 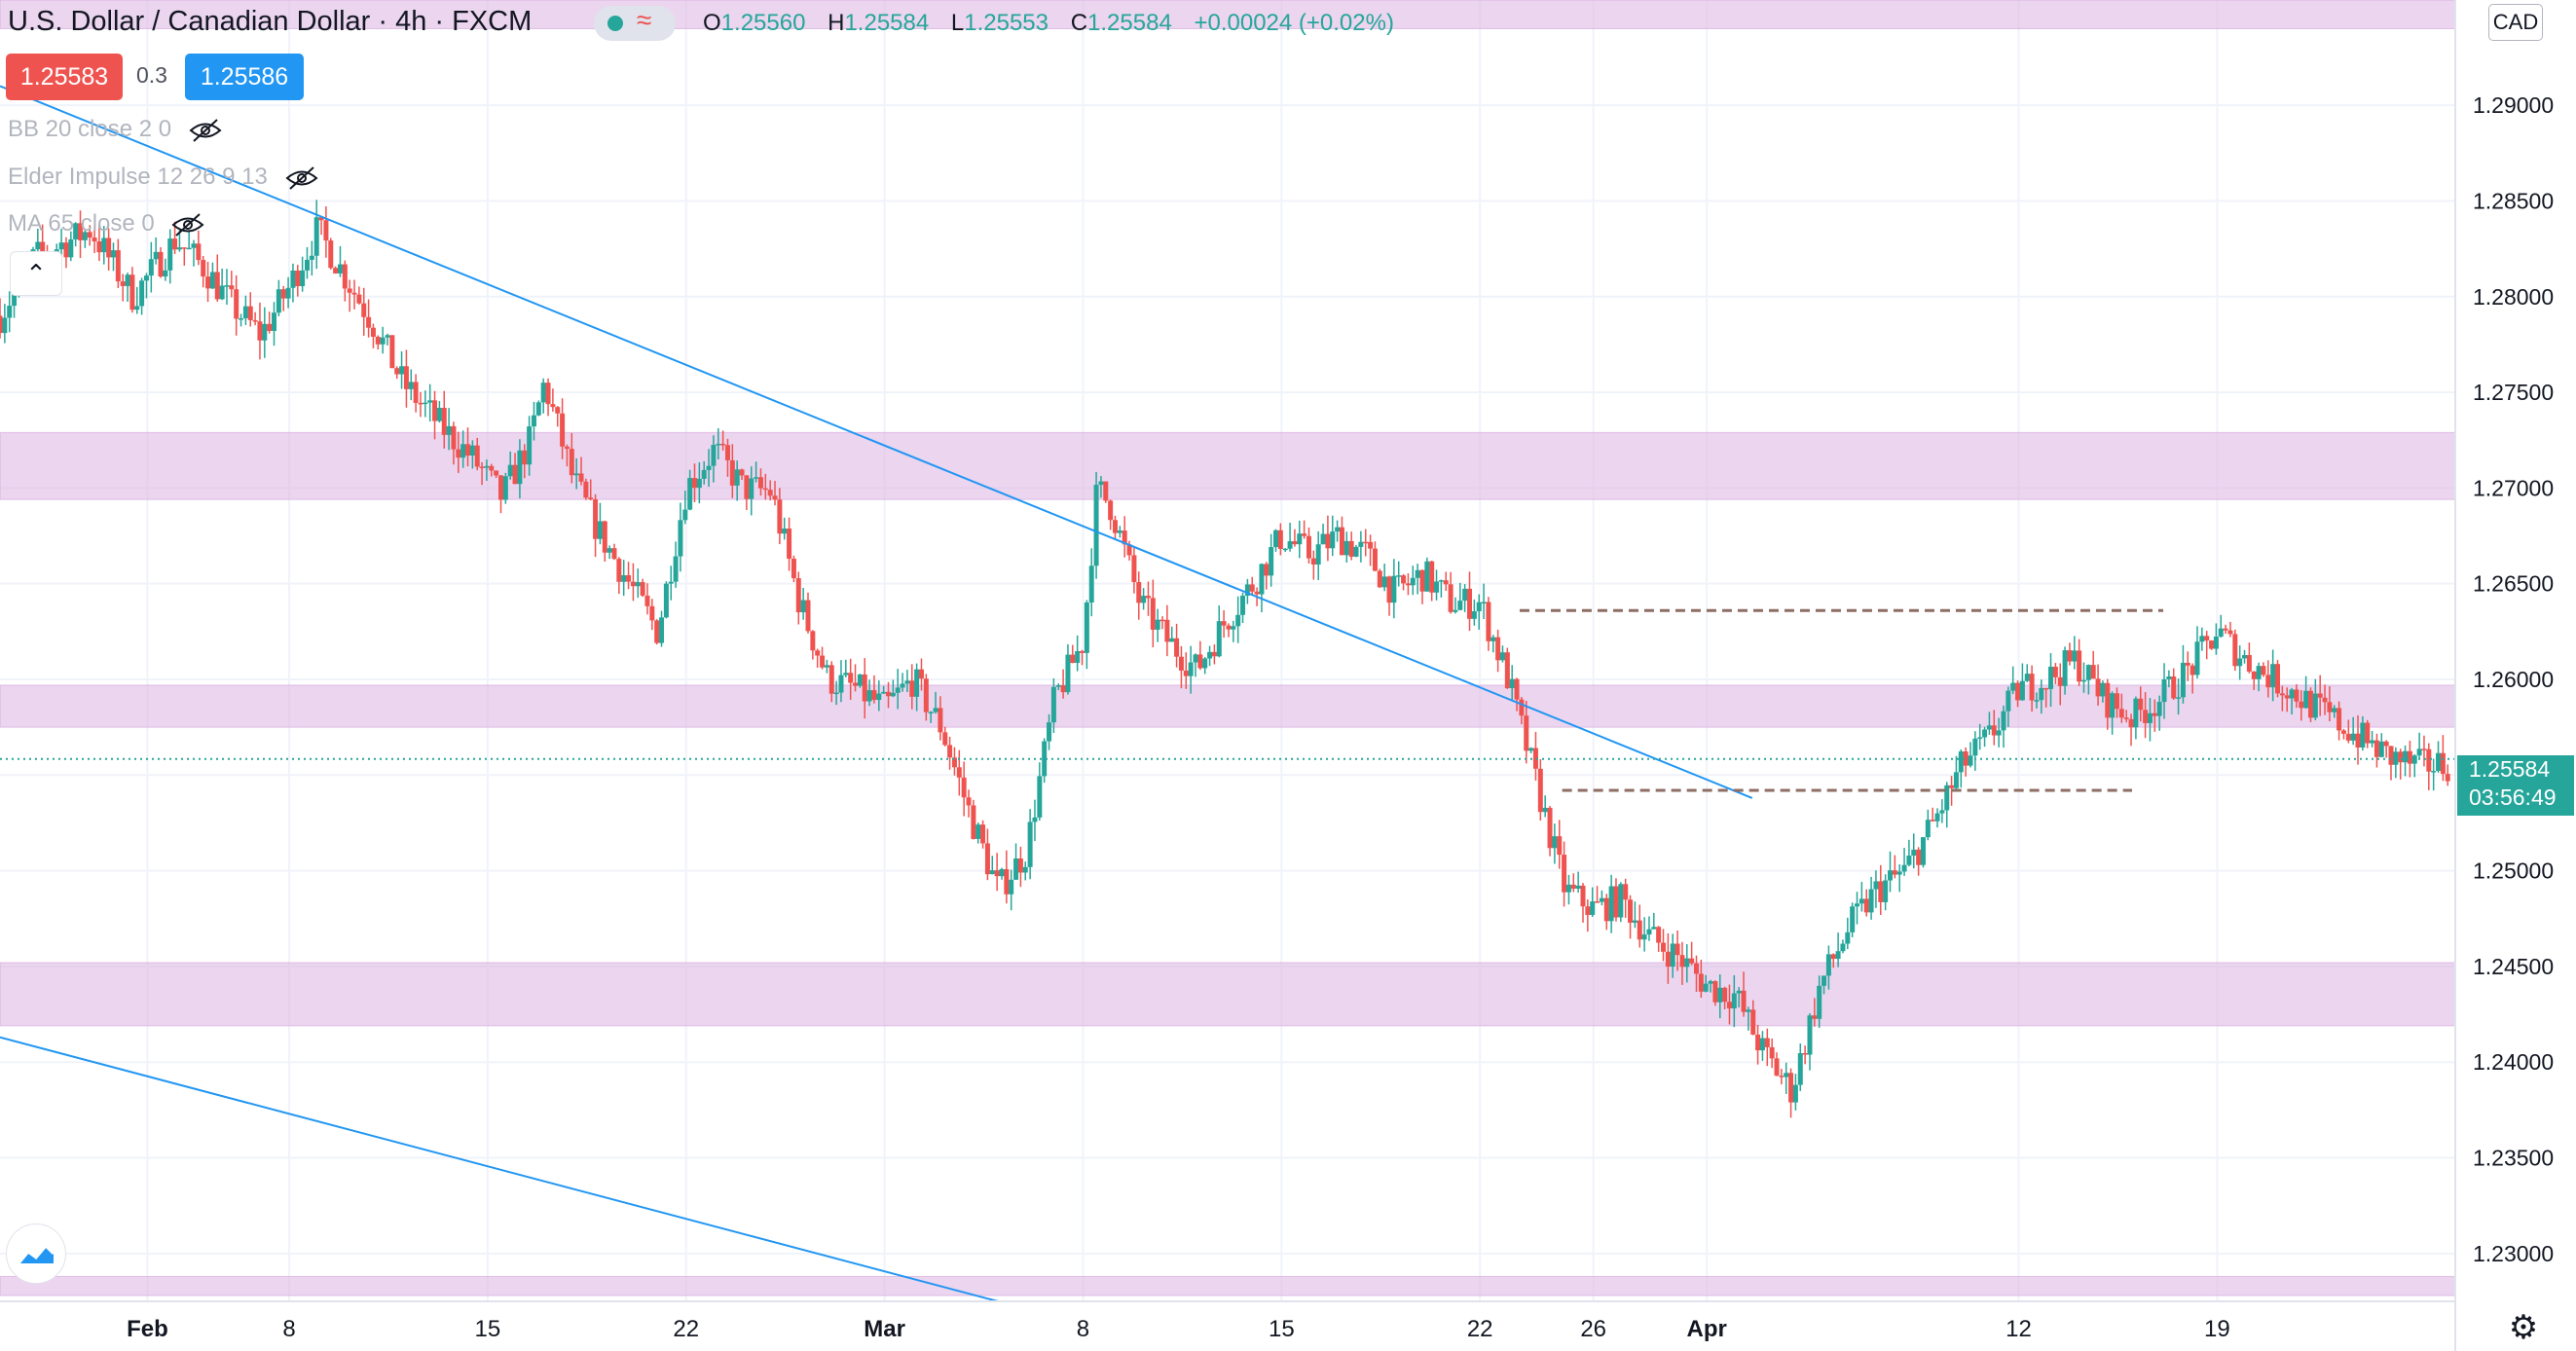 What do you see at coordinates (36, 1253) in the screenshot?
I see `tradingview-logo-icon` at bounding box center [36, 1253].